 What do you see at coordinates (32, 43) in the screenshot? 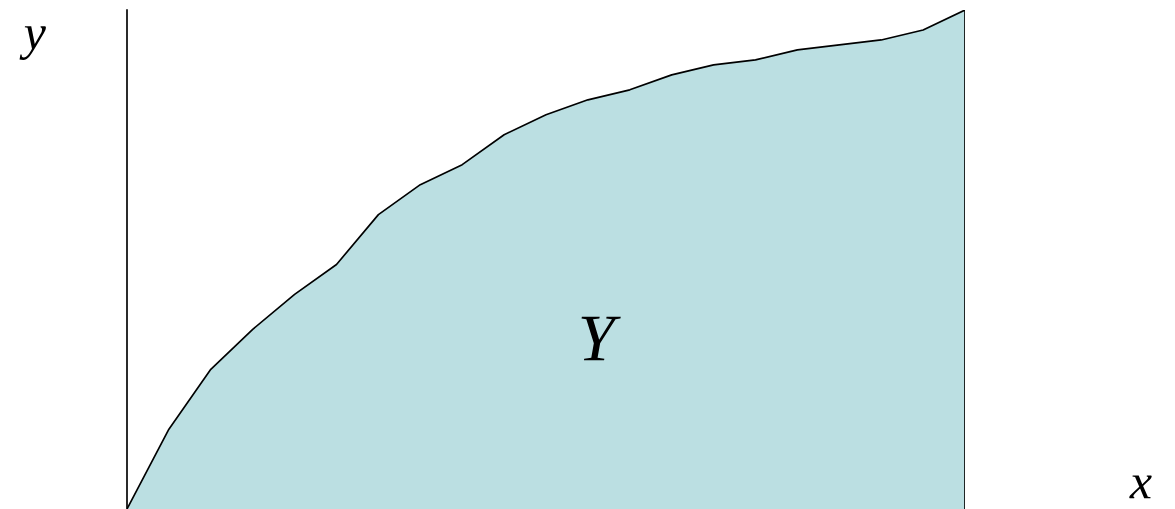
I see `y-axis-title: y` at bounding box center [32, 43].